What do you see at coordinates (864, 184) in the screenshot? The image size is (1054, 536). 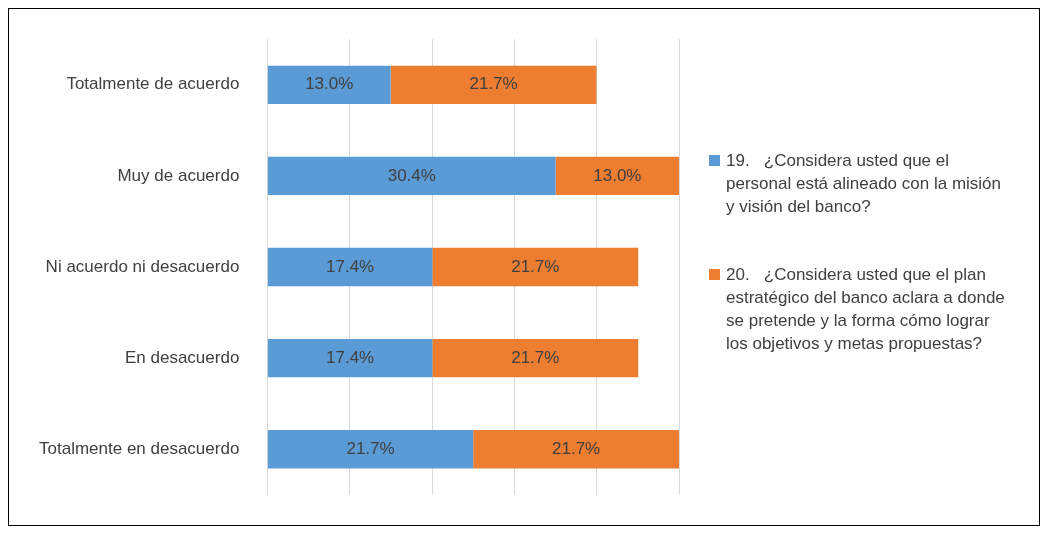 I see `legend-label: 19. ¿Considera usted que el personal está alineado con la misión y visión del banco?` at bounding box center [864, 184].